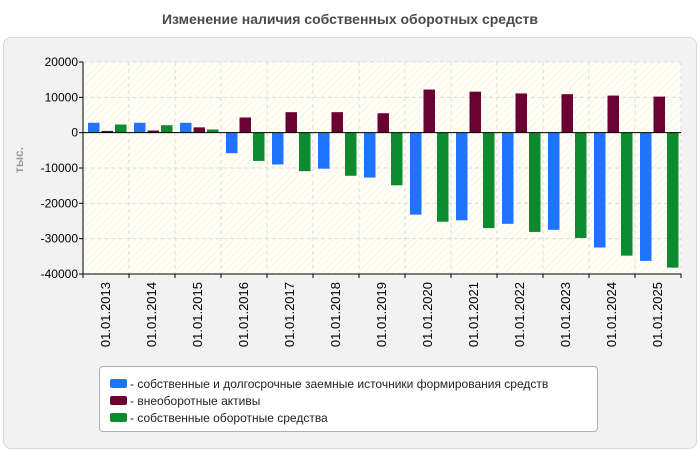 The image size is (700, 450). What do you see at coordinates (245, 125) in the screenshot?
I see `bar-2-01-01-2016` at bounding box center [245, 125].